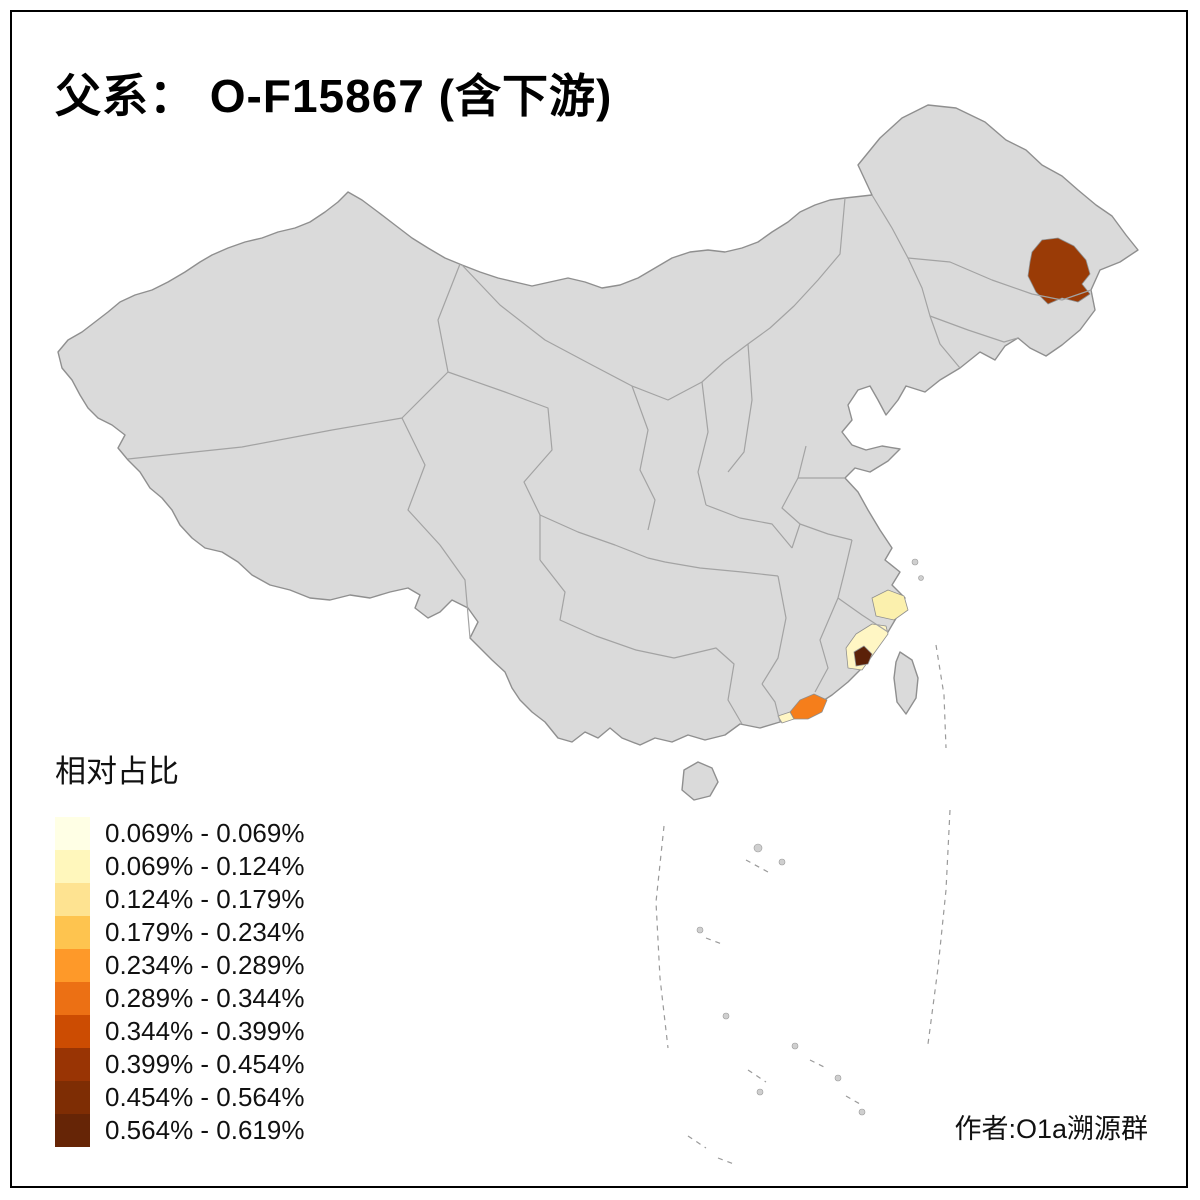 Image resolution: width=1200 pixels, height=1200 pixels. What do you see at coordinates (934, 480) in the screenshot?
I see `highlight-regions` at bounding box center [934, 480].